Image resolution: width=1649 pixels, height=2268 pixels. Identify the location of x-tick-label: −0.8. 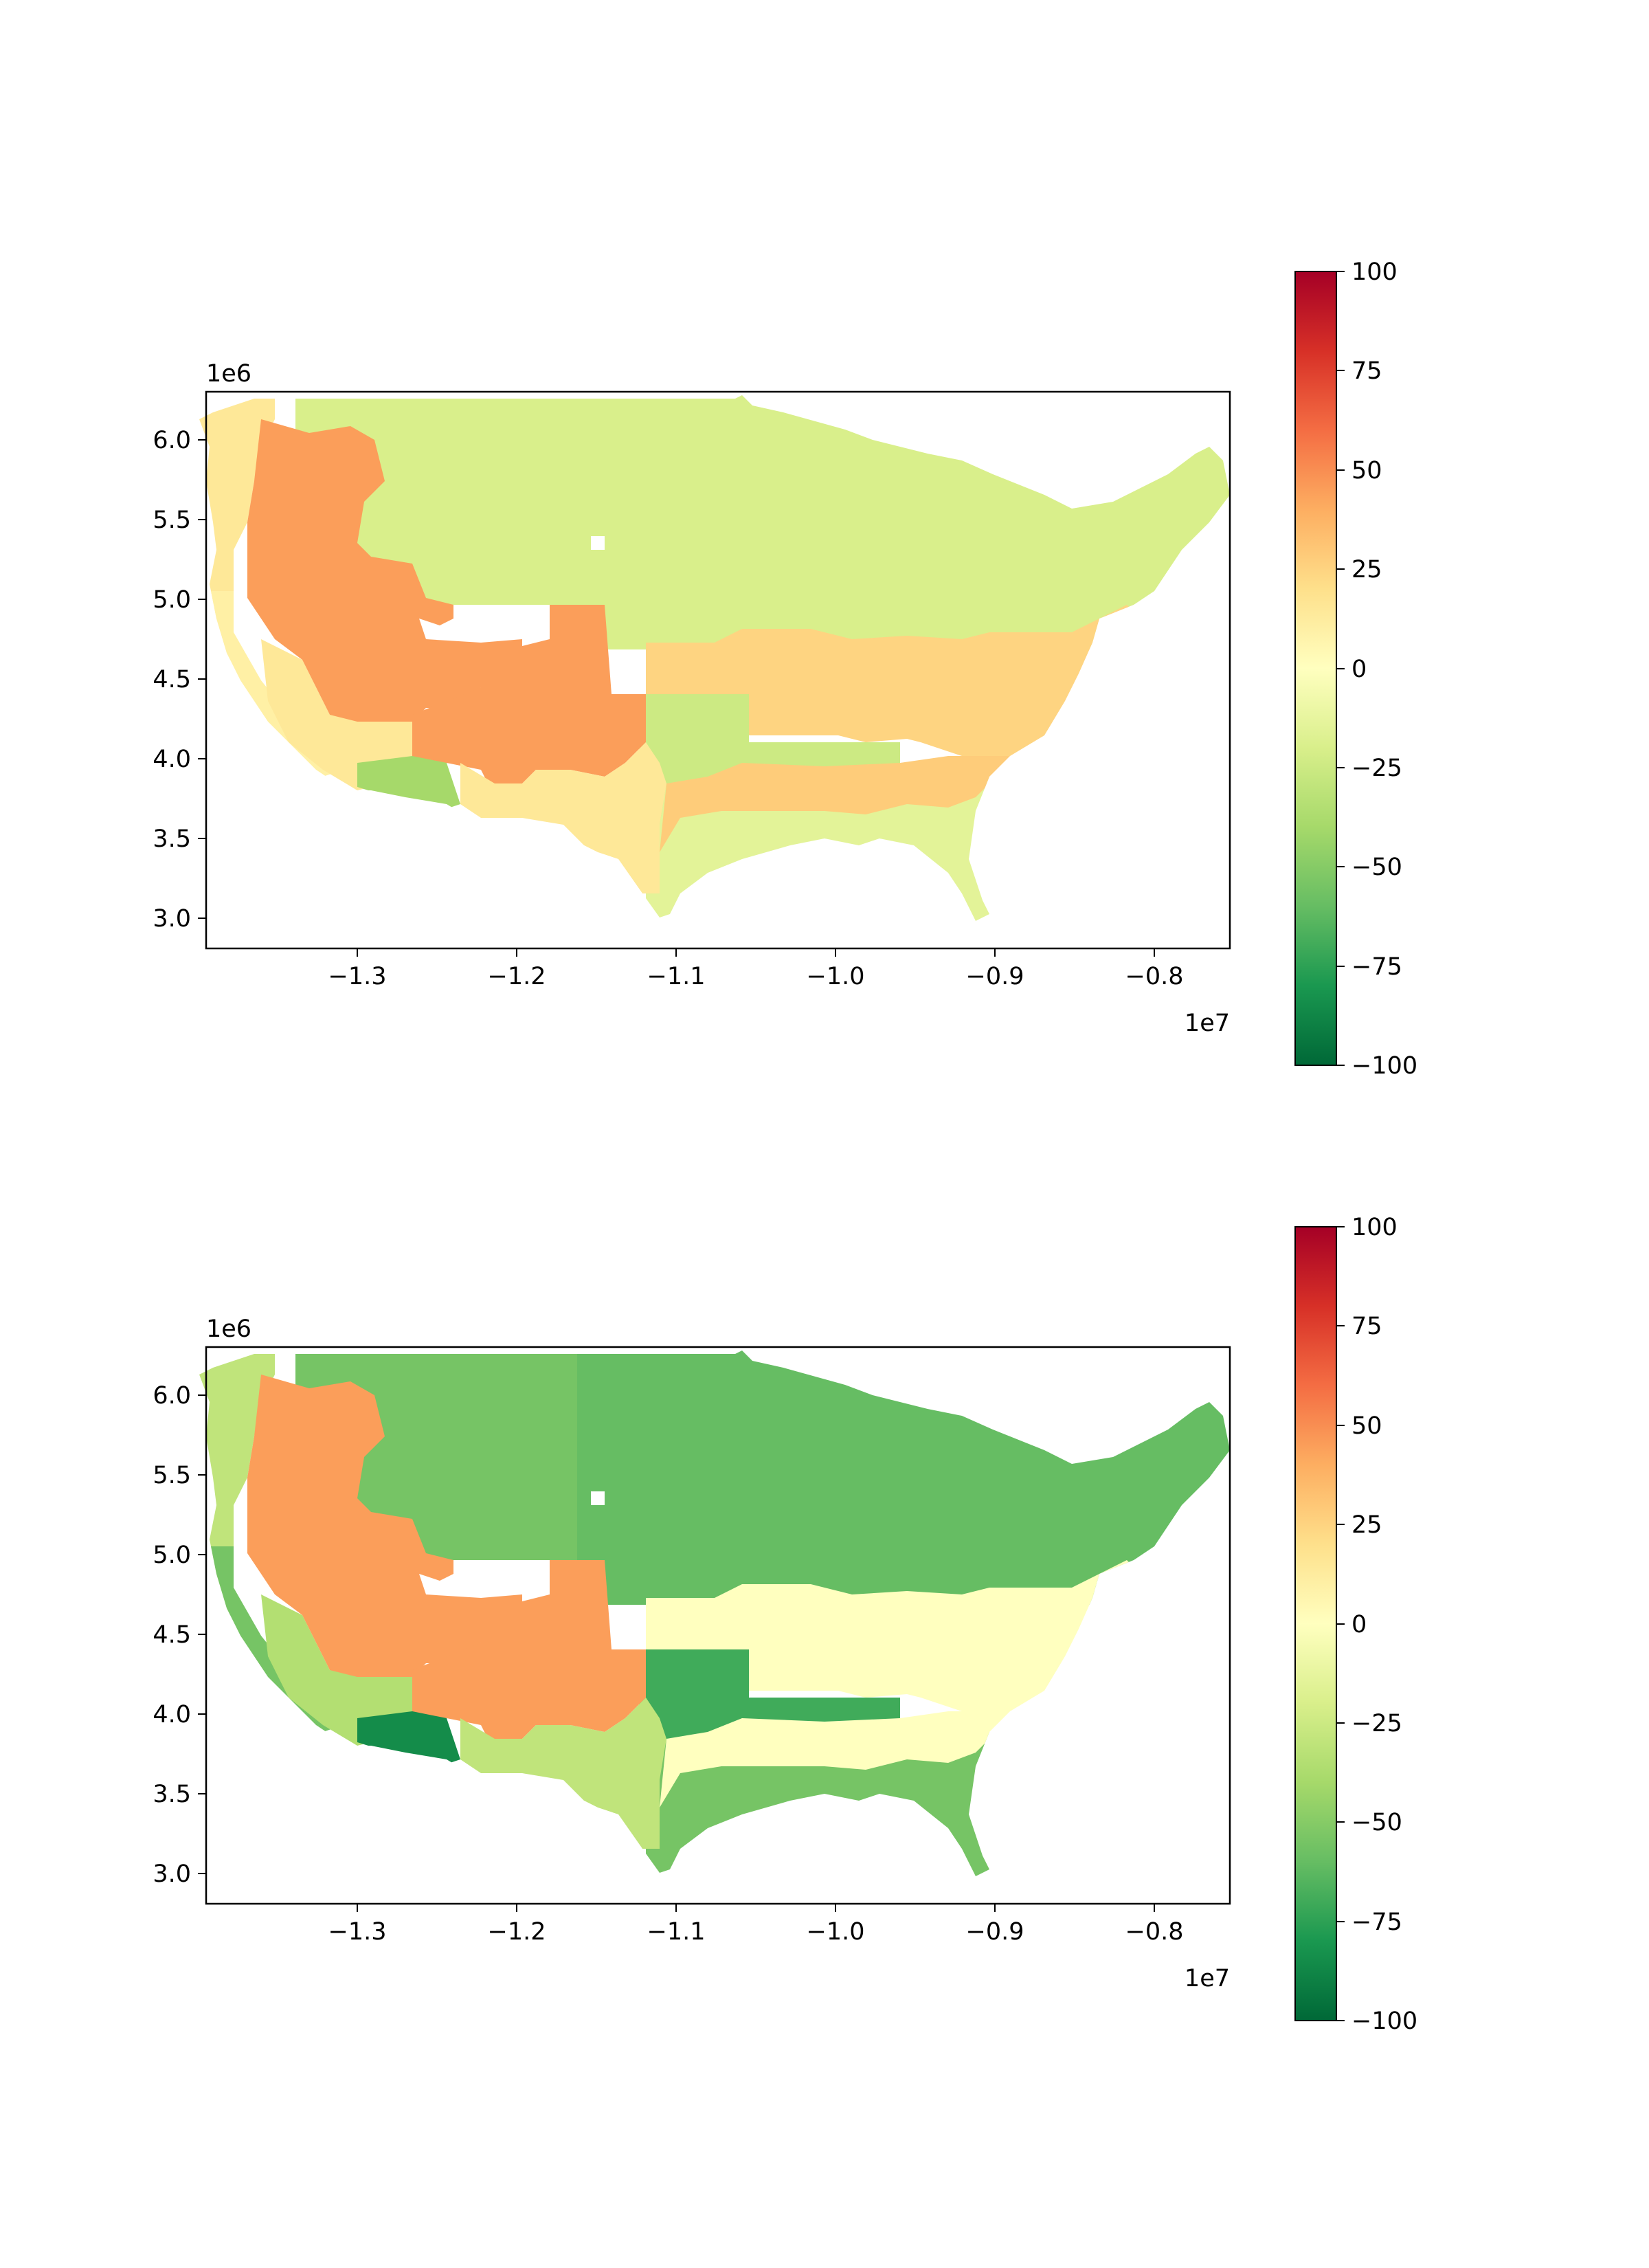
(1154, 977).